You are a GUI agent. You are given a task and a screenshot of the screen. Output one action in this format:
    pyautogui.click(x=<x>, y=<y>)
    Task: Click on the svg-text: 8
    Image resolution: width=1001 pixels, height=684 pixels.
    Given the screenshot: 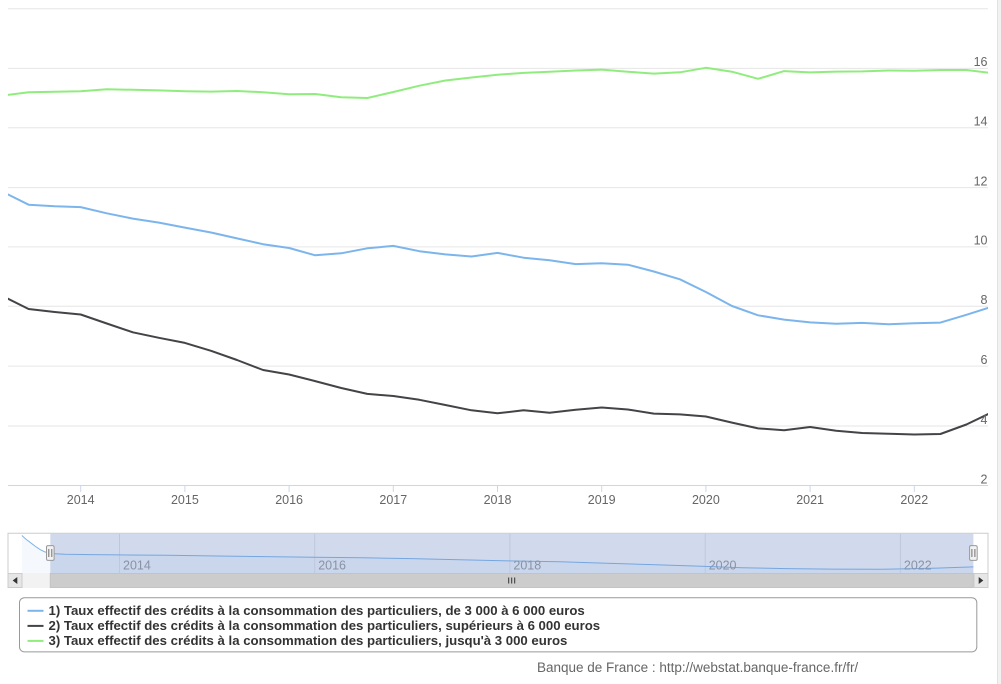 What is the action you would take?
    pyautogui.click(x=984, y=300)
    